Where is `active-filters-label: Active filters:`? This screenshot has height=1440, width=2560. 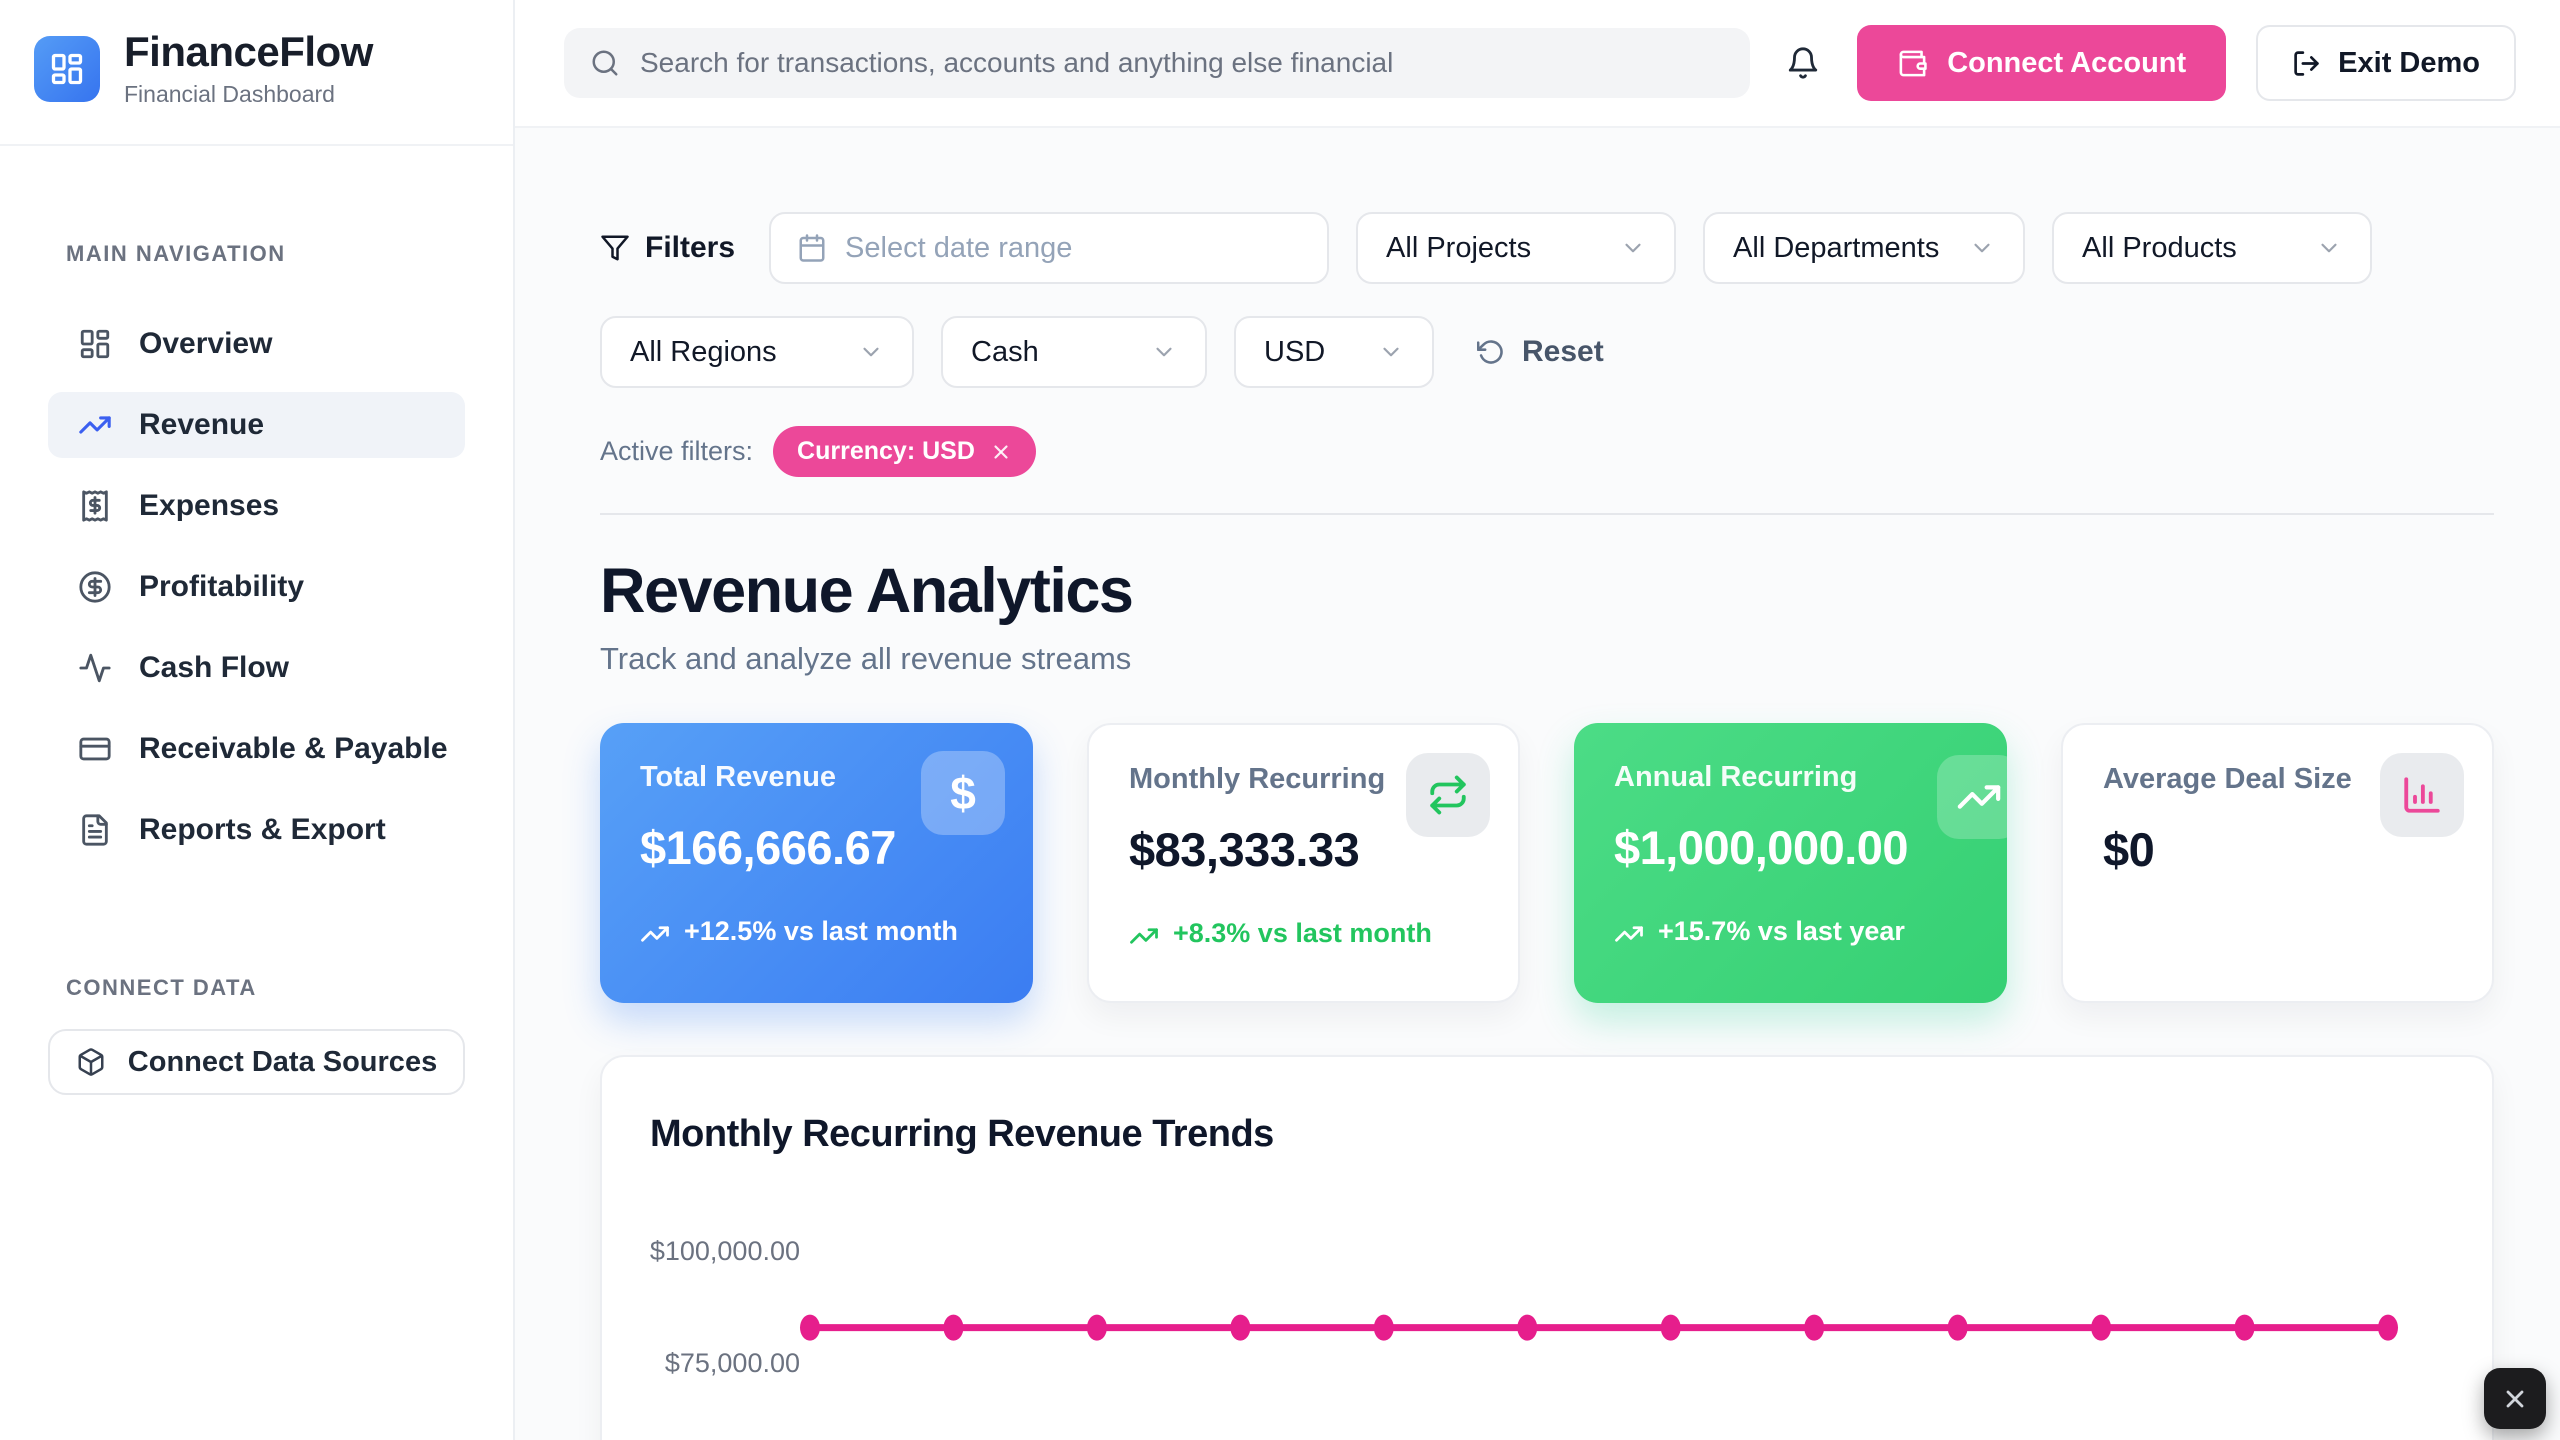
active-filters-label: Active filters: is located at coordinates (677, 451).